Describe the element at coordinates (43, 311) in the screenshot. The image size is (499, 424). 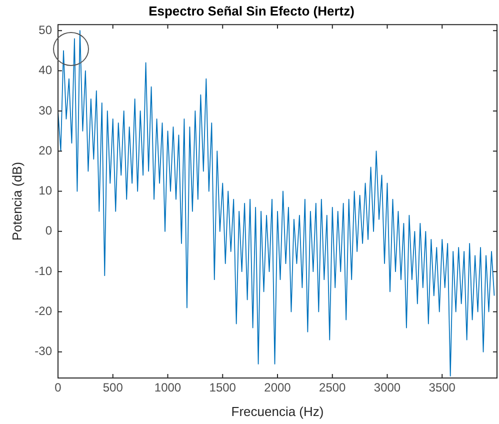
I see `y-tick-label: -20` at that location.